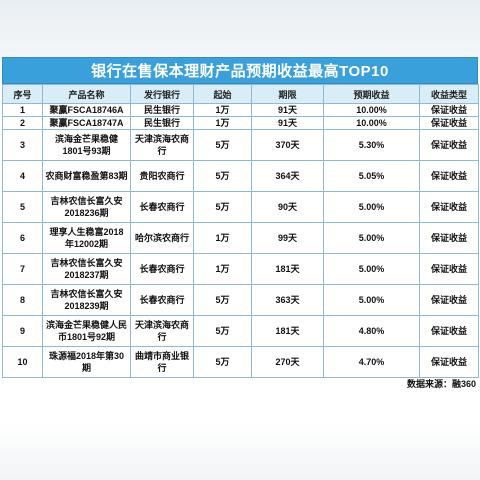  What do you see at coordinates (86, 269) in the screenshot?
I see `cell-name: 吉林农信长富久安2018237期` at bounding box center [86, 269].